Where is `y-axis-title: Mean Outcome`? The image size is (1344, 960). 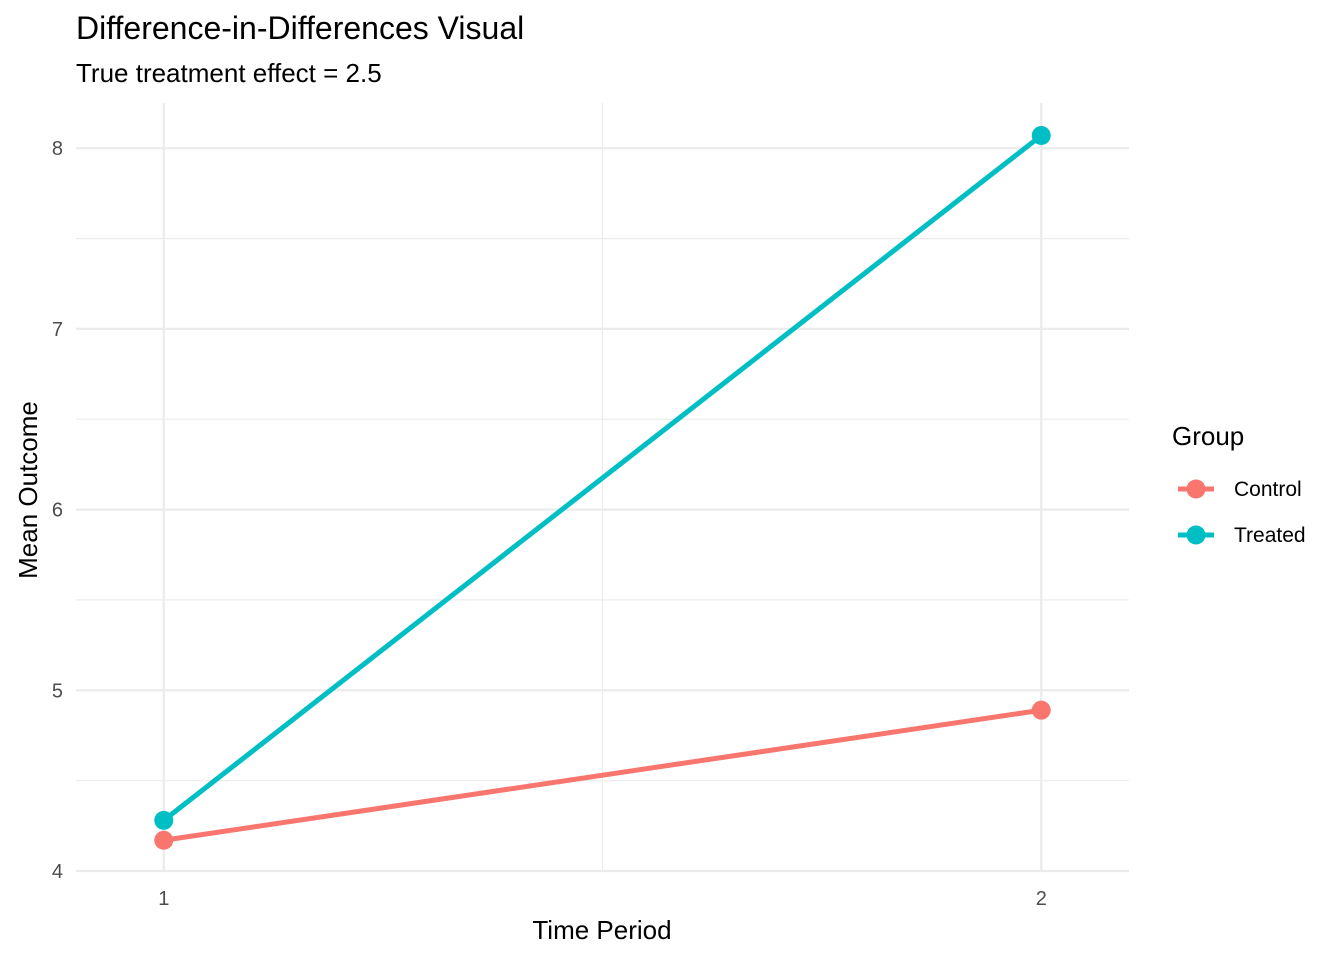 y-axis-title: Mean Outcome is located at coordinates (28, 490).